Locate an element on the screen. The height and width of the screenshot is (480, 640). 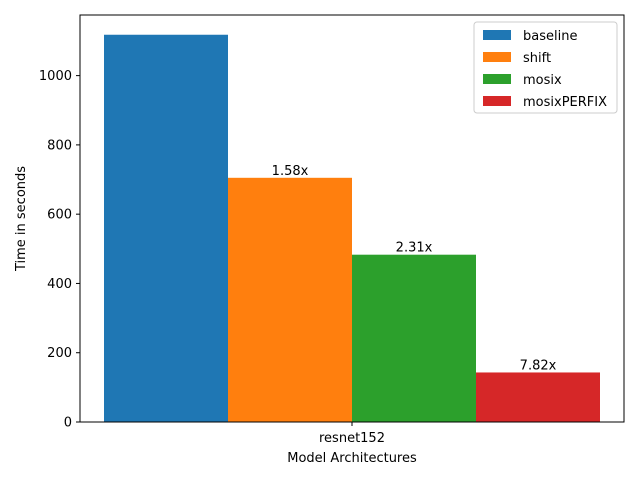
x-axis-ticks: resnet152 is located at coordinates (352, 434).